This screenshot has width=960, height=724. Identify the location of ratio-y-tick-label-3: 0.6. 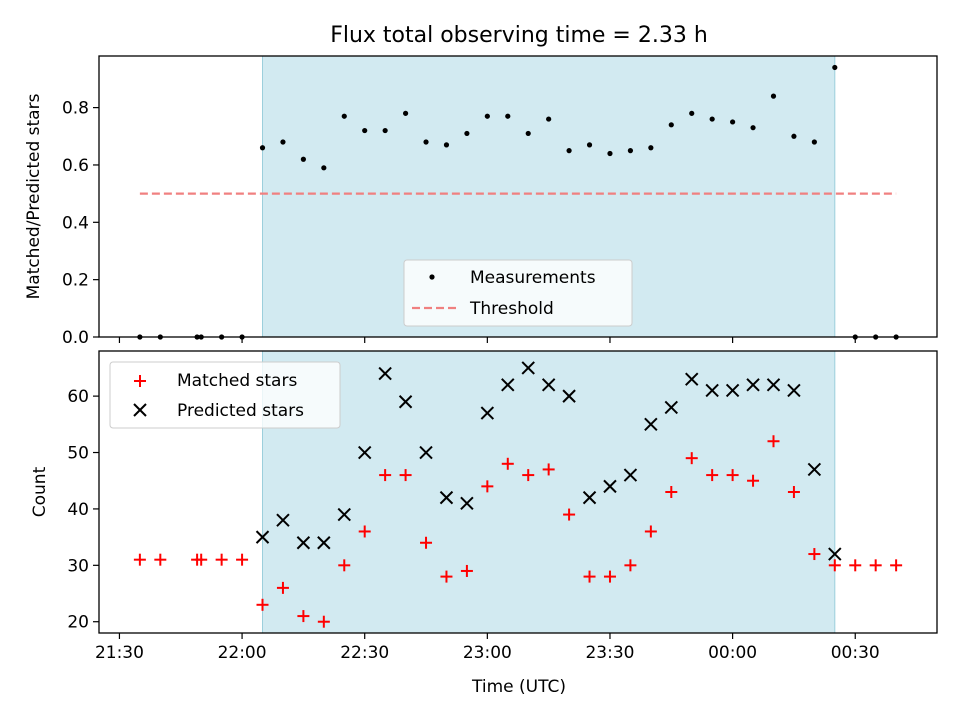
(75, 166).